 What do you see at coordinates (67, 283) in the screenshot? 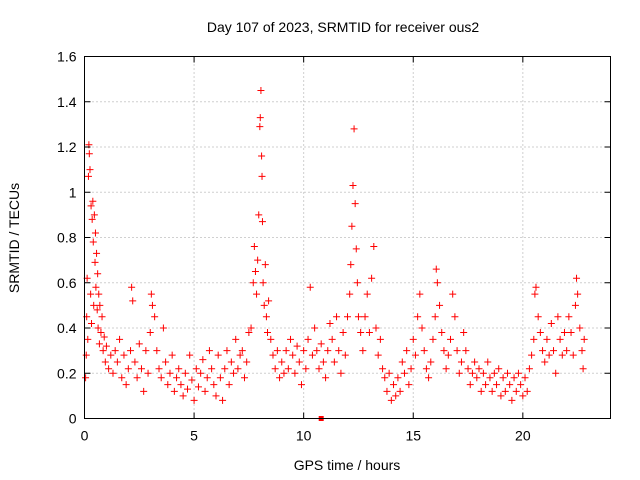
I see `y-tick-label: 0.6` at bounding box center [67, 283].